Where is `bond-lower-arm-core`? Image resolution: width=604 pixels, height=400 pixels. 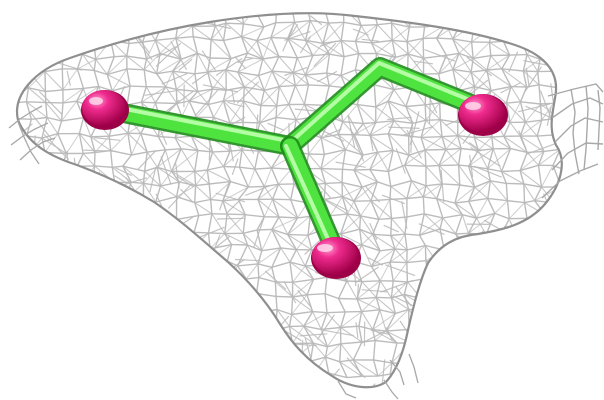
bond-lower-arm-core is located at coordinates (313, 200).